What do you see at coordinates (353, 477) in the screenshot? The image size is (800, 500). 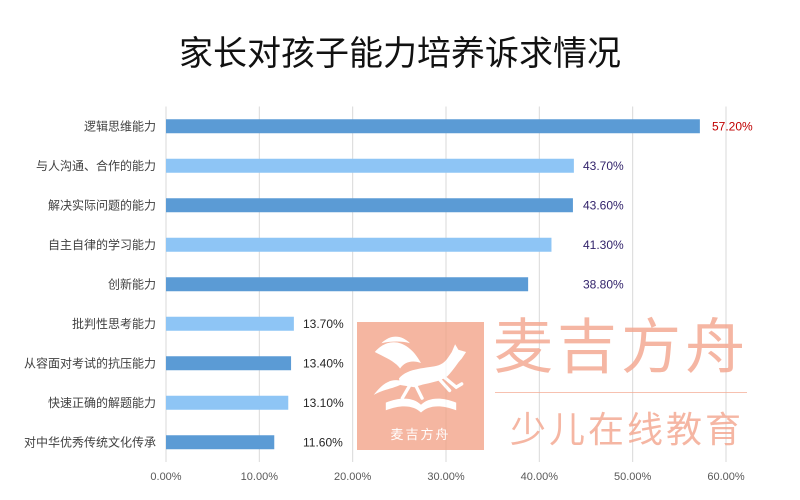 I see `x-tick-label: 20.00%` at bounding box center [353, 477].